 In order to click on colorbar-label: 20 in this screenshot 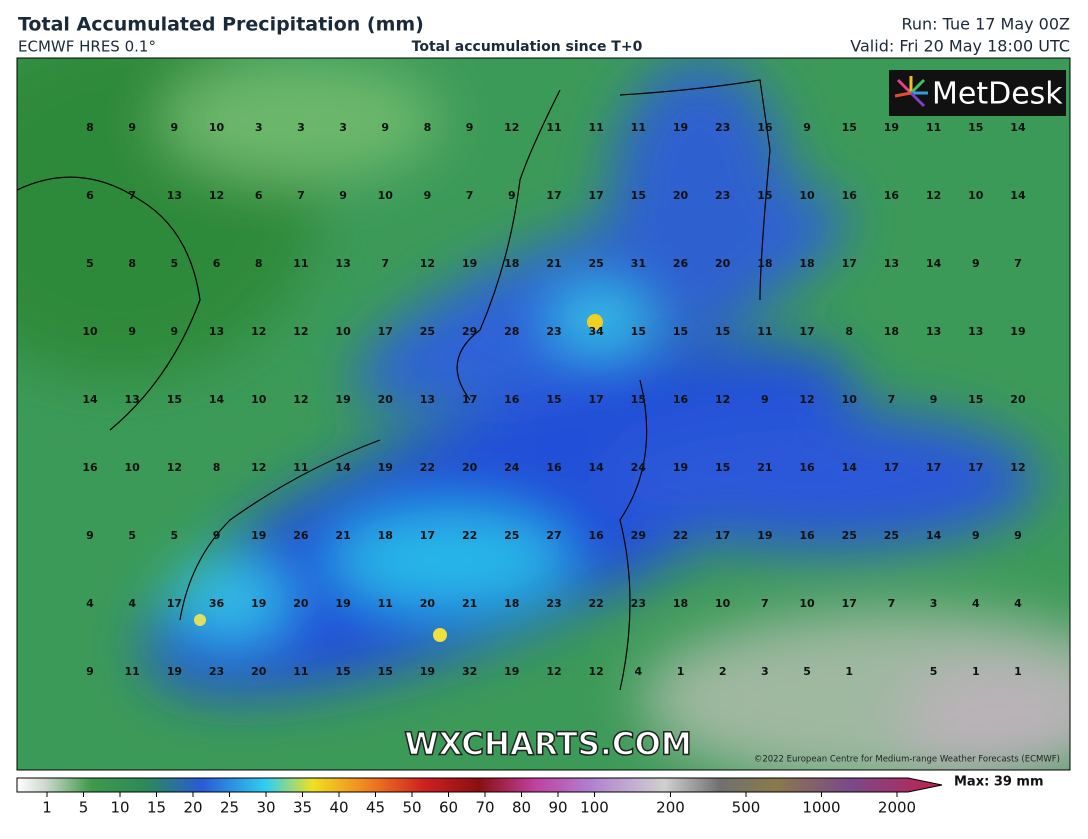, I will do `click(192, 808)`.